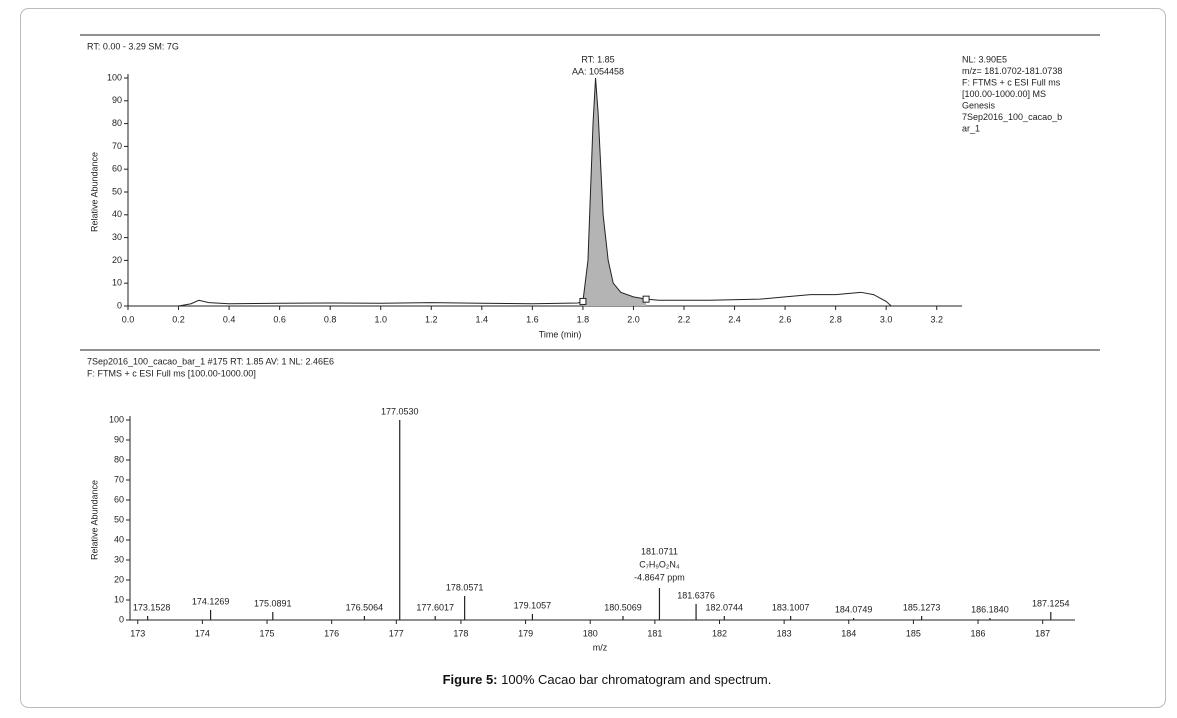 Image resolution: width=1177 pixels, height=718 pixels. Describe the element at coordinates (128, 319) in the screenshot. I see `x-tick-label: 0.0` at that location.